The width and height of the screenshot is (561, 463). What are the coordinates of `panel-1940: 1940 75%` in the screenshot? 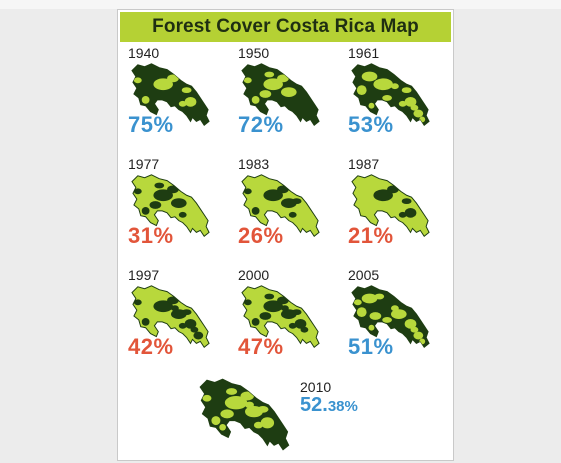 It's located at (179, 98).